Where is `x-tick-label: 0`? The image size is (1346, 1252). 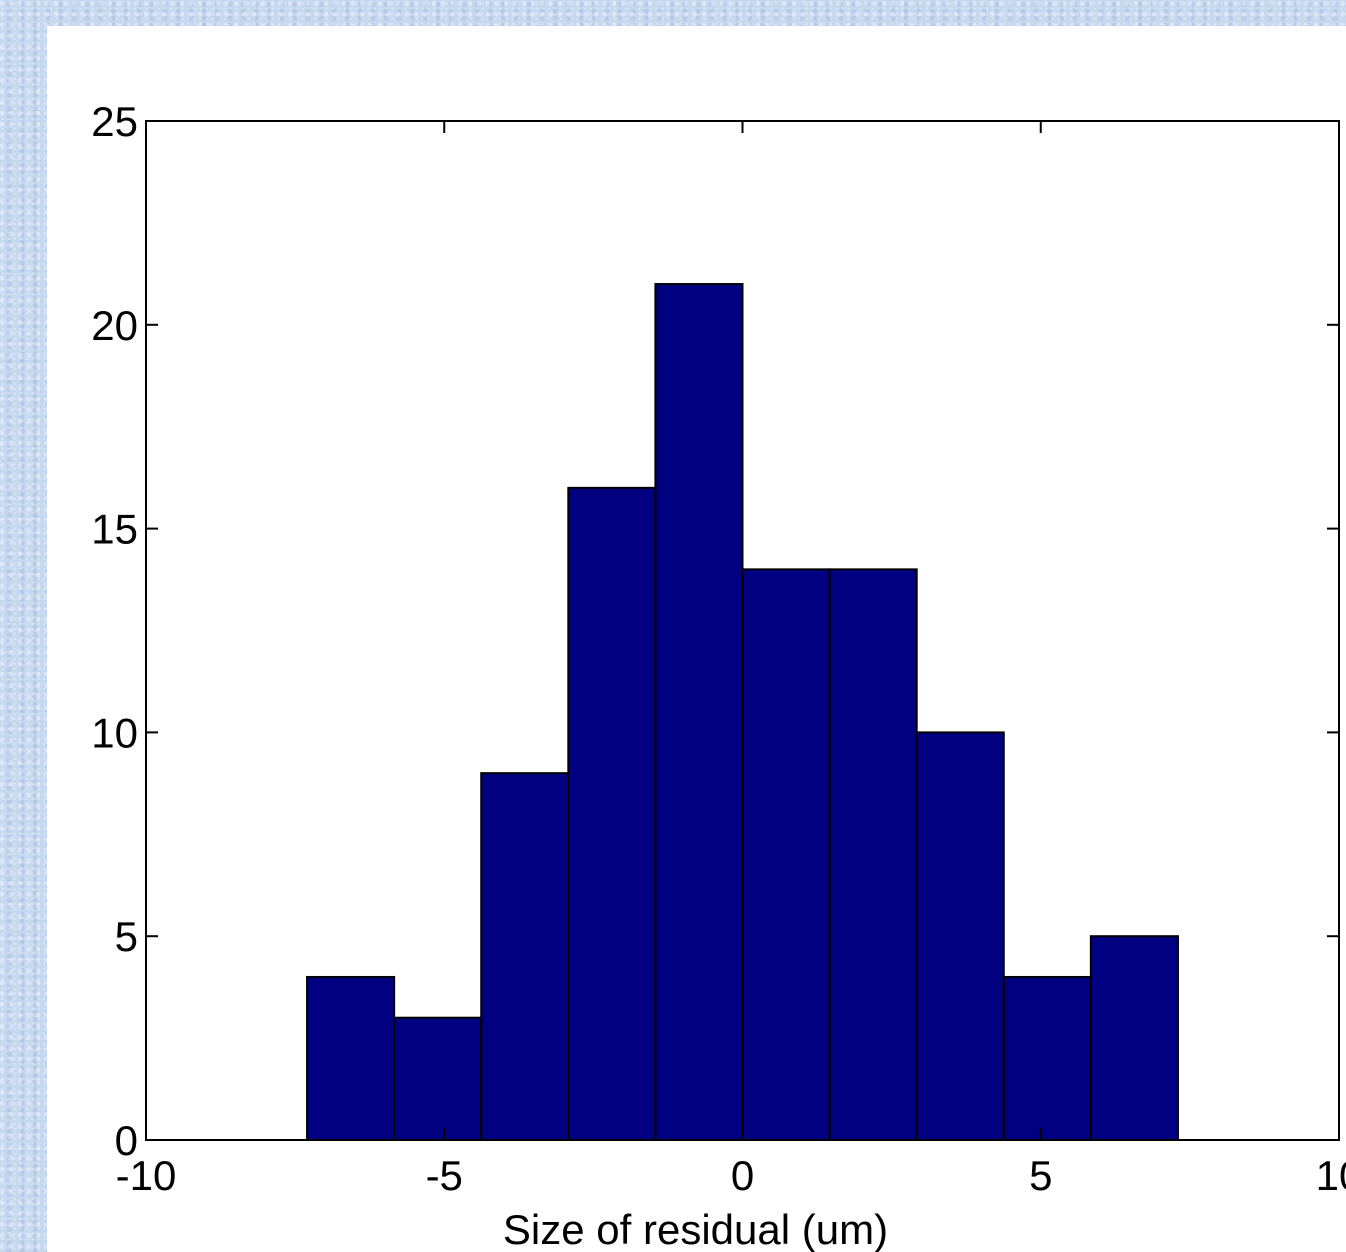 x-tick-label: 0 is located at coordinates (742, 1175).